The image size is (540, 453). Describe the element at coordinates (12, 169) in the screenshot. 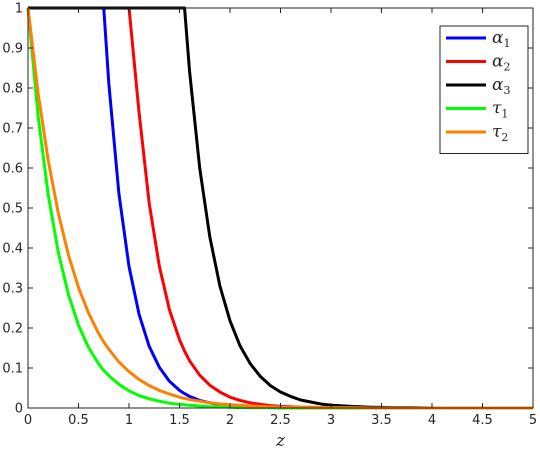

I see `y-tick-label: 0.6` at that location.